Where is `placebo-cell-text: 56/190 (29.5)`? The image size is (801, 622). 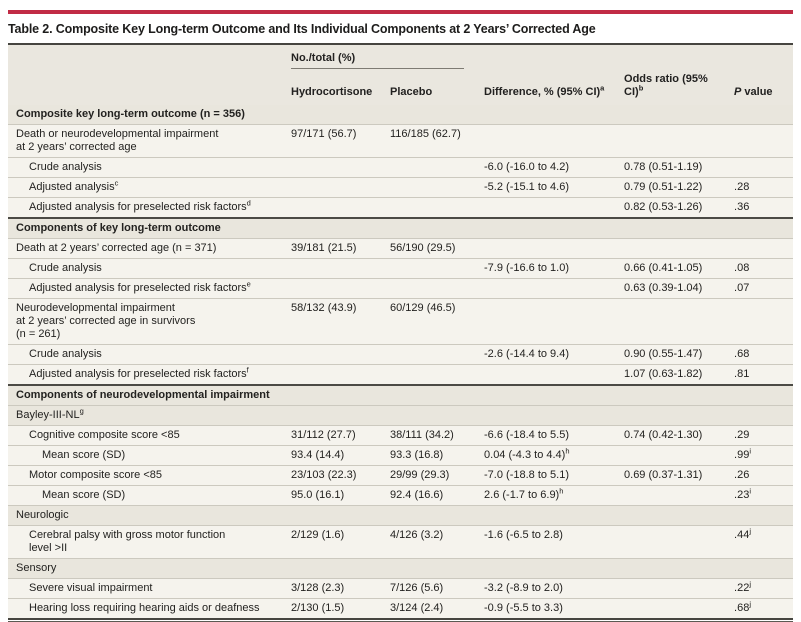
placebo-cell-text: 56/190 (29.5) is located at coordinates (423, 248).